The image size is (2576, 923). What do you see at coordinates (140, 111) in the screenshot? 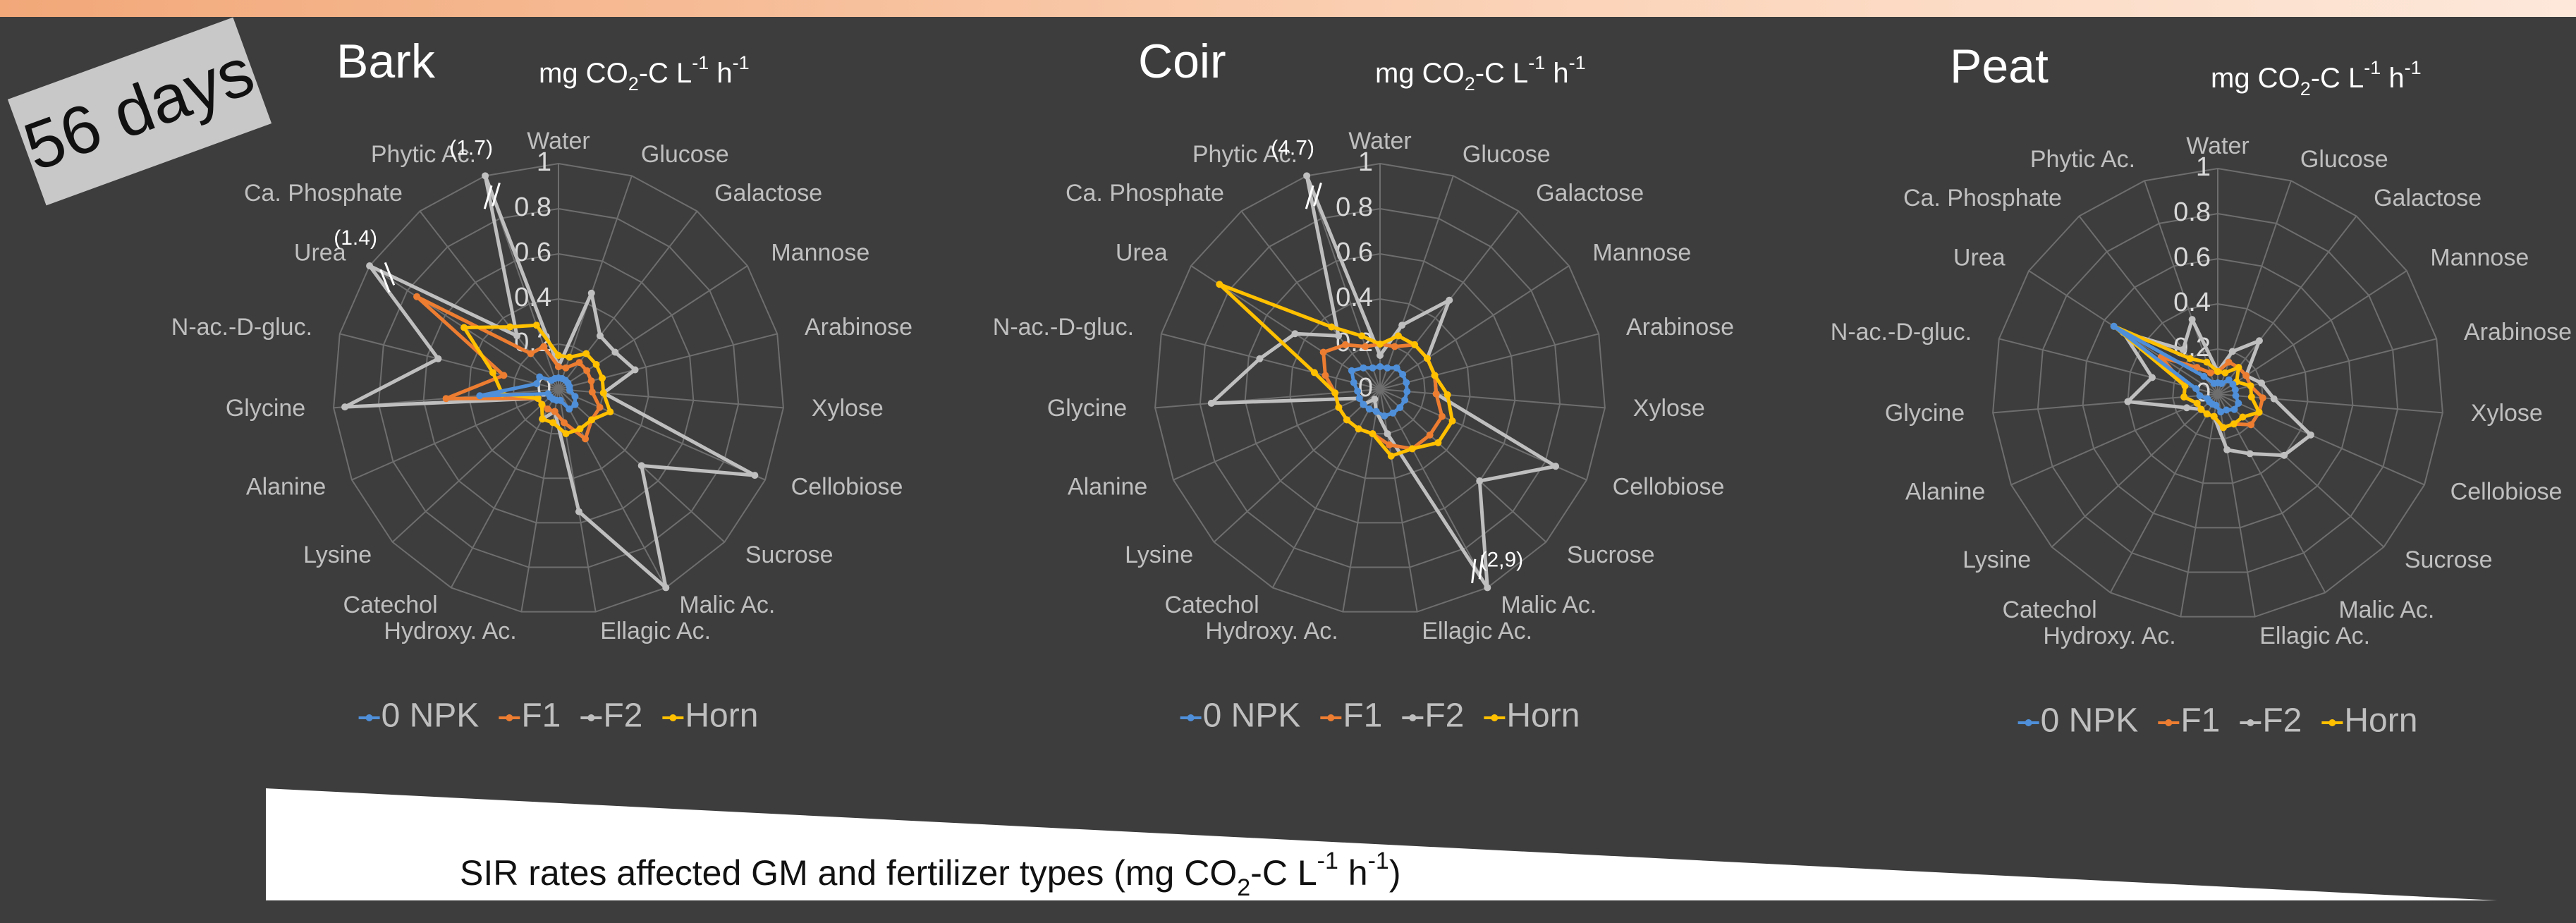
I see `badge-box` at bounding box center [140, 111].